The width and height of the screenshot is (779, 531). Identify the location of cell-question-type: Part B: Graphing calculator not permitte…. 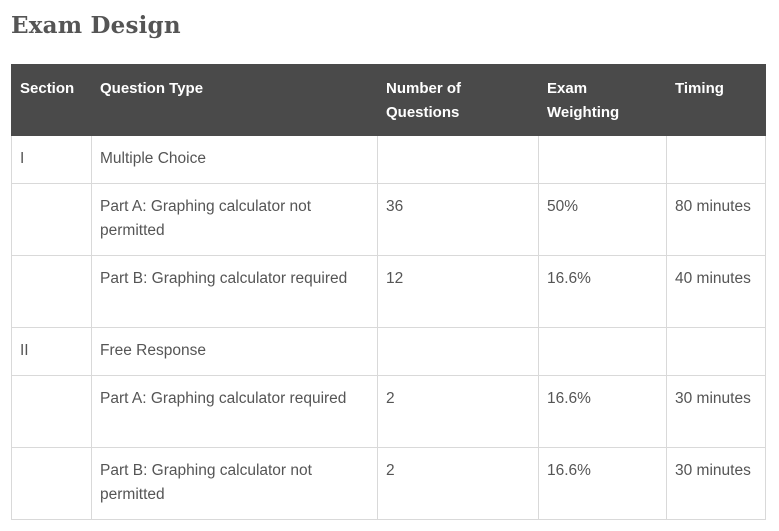
(234, 483).